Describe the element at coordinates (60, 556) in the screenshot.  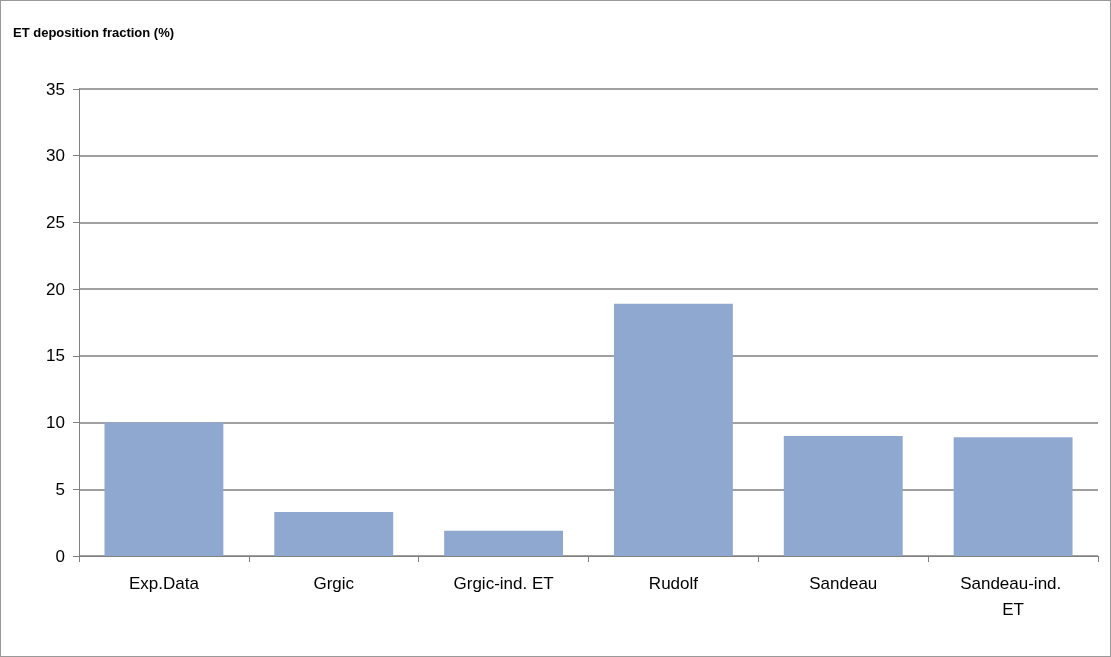
I see `y-tick-label: 0` at that location.